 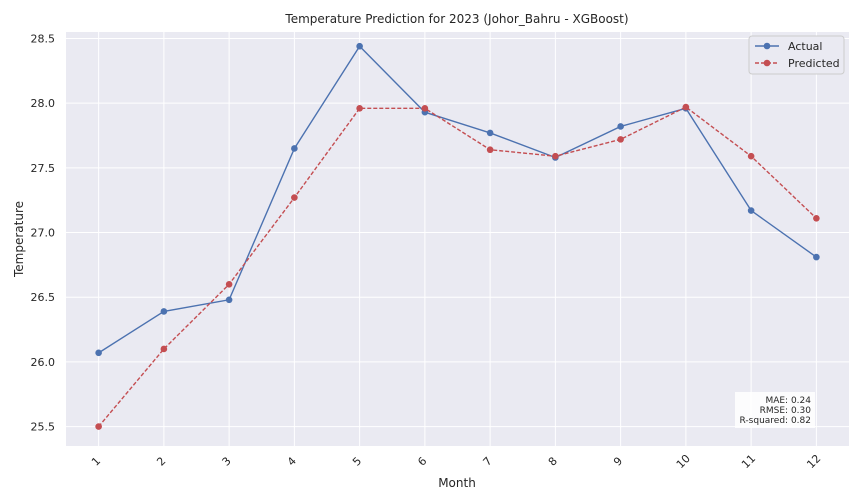 I want to click on y-tick-label: 25.5, so click(x=43, y=427).